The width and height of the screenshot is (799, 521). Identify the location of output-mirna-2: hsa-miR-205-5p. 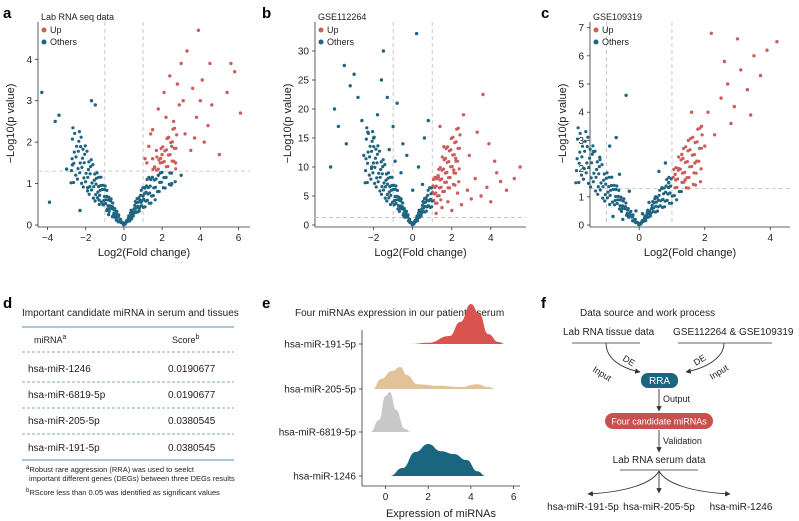
(659, 507).